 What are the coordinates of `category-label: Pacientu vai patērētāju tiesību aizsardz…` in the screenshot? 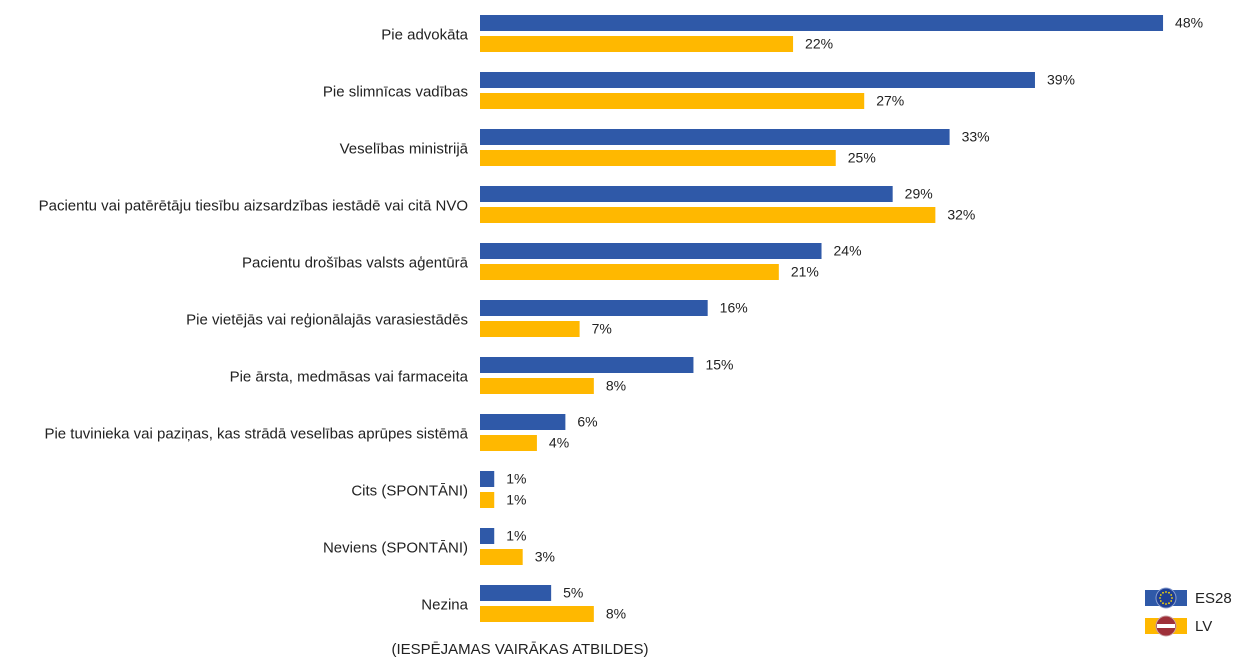 It's located at (253, 205).